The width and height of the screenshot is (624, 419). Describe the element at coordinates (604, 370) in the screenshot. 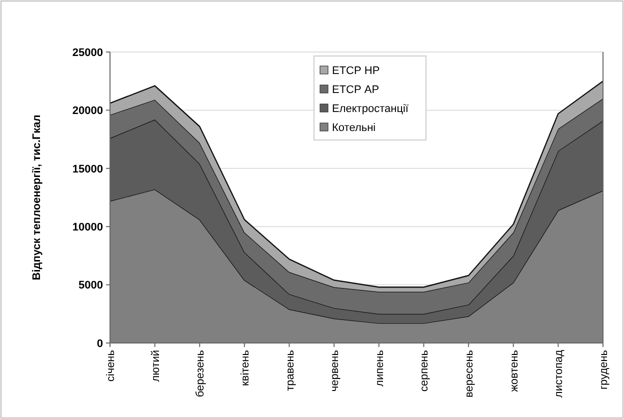

I see `x-tick-label: грудень` at that location.